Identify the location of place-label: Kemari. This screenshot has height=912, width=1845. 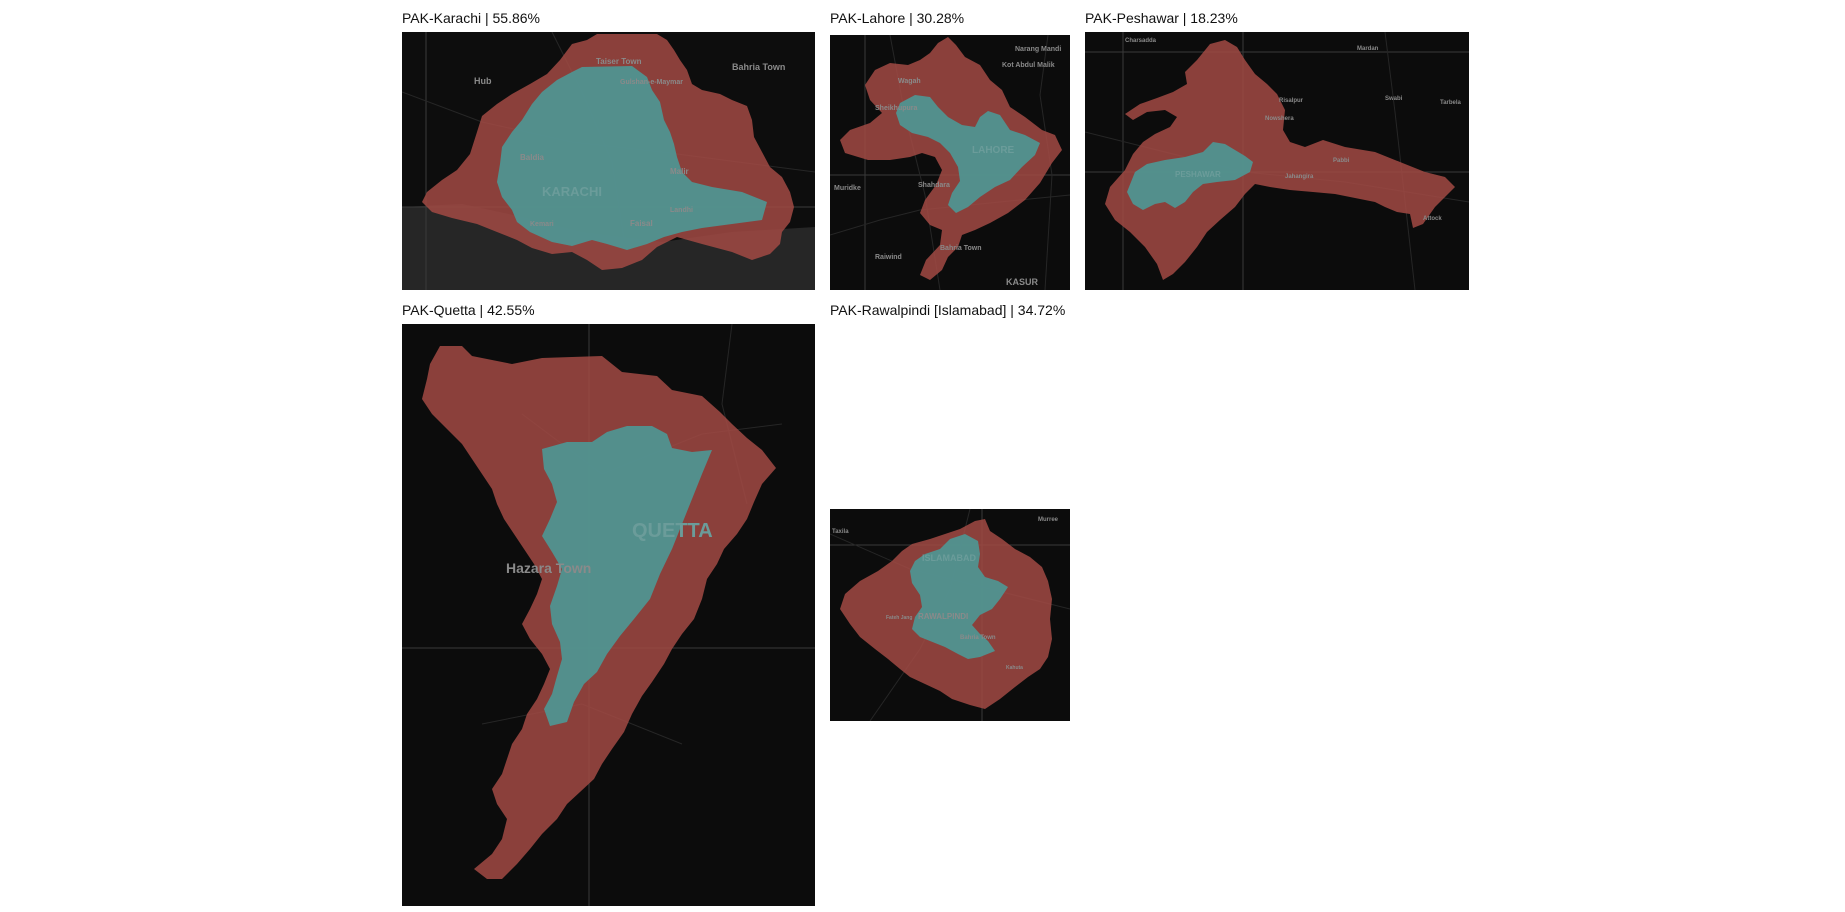
(542, 224).